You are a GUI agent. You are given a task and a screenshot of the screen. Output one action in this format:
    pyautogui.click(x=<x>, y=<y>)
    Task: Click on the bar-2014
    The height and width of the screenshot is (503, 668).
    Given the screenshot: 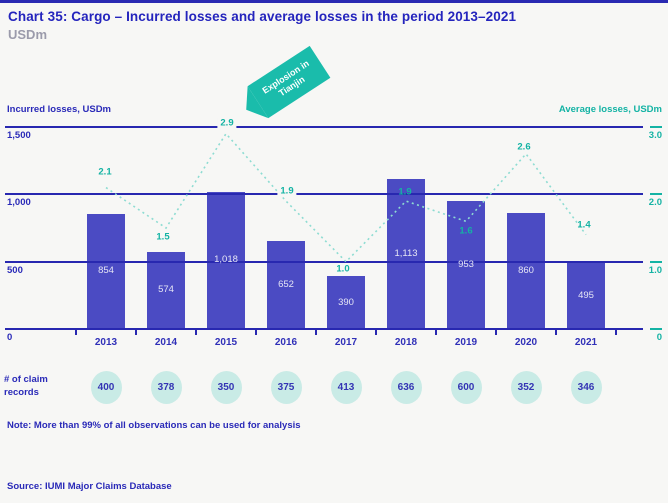 What is the action you would take?
    pyautogui.click(x=166, y=290)
    